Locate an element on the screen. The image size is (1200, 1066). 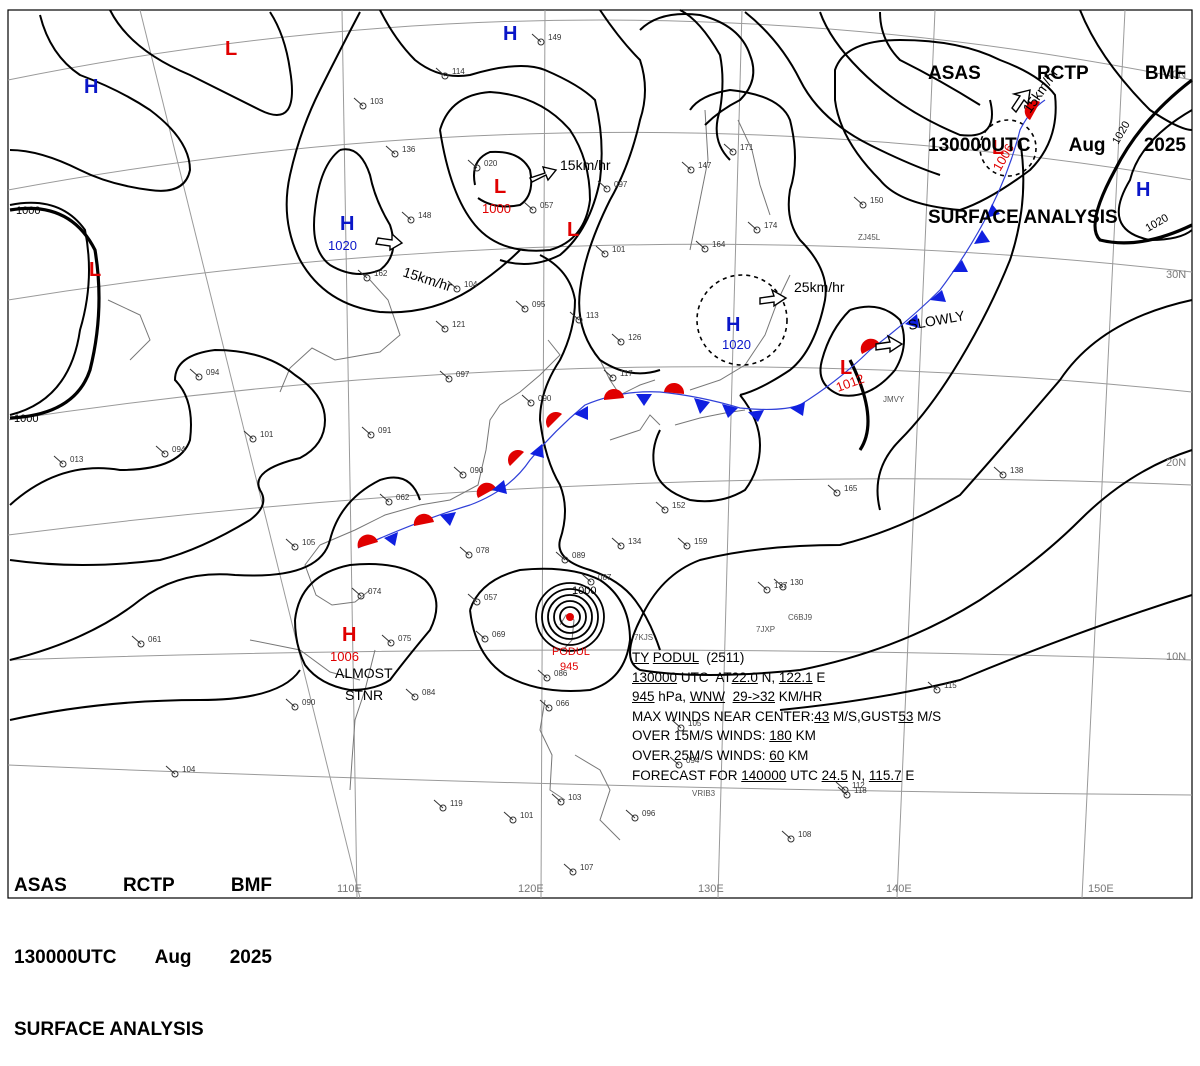
station-reading: 162 is located at coordinates (381, 273).